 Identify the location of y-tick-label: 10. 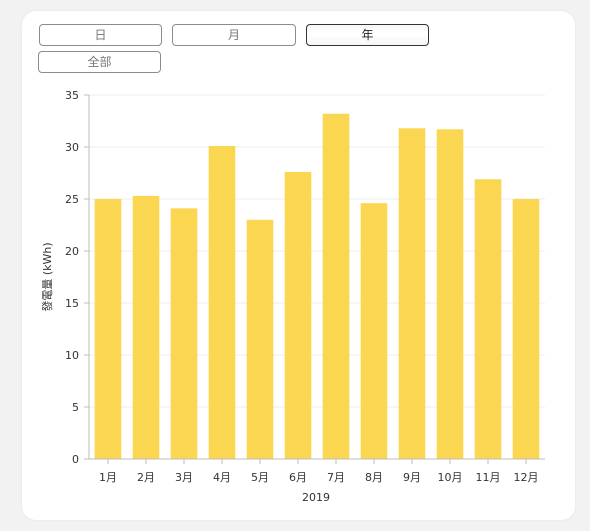
(72, 355).